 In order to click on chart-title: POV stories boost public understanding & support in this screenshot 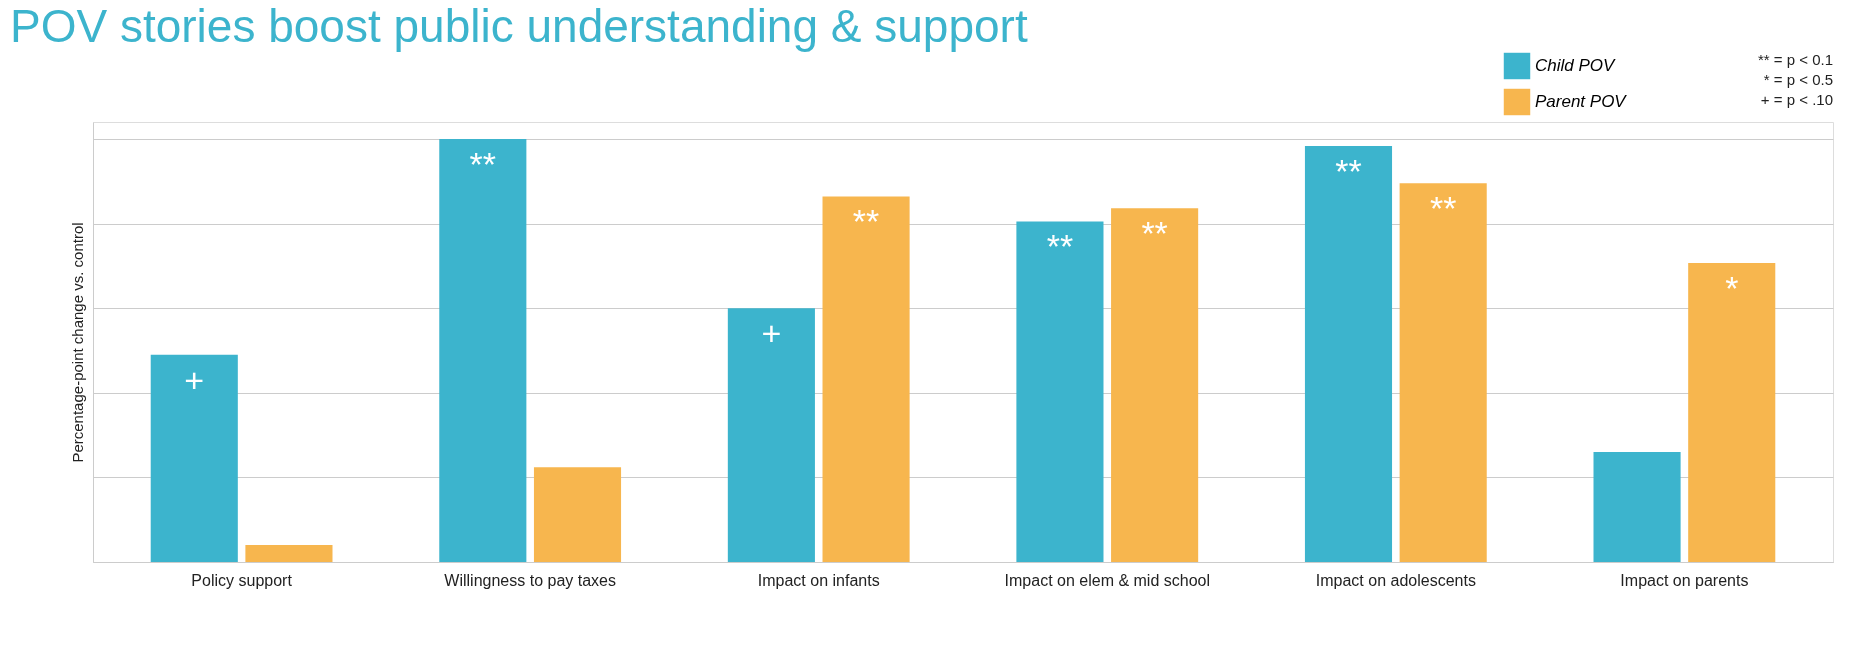, I will do `click(519, 26)`.